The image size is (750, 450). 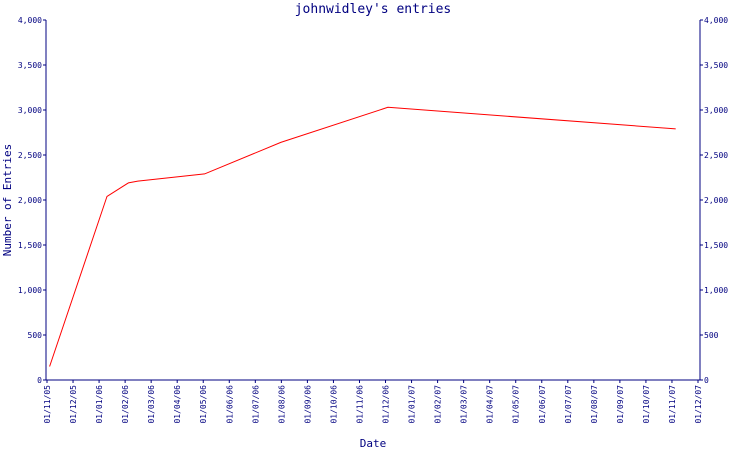 I want to click on y-tick-label-right: 3,500, so click(x=716, y=65).